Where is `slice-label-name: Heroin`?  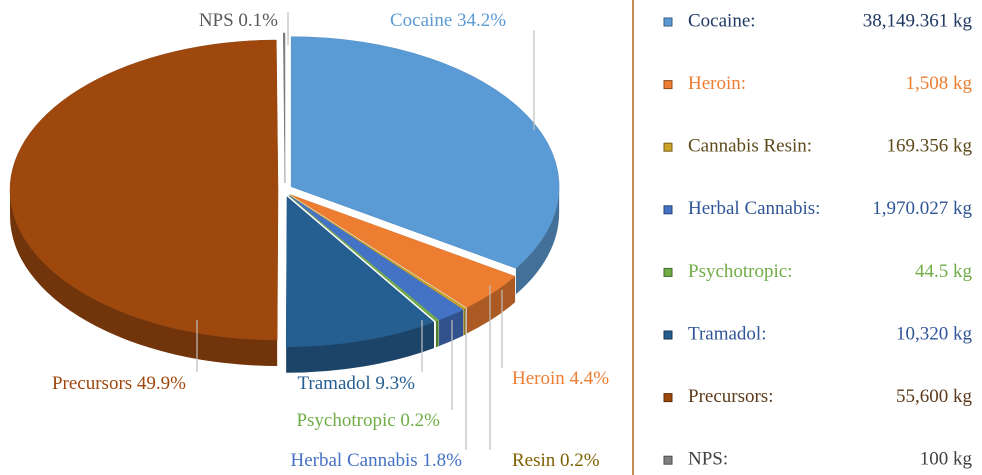
slice-label-name: Heroin is located at coordinates (538, 378).